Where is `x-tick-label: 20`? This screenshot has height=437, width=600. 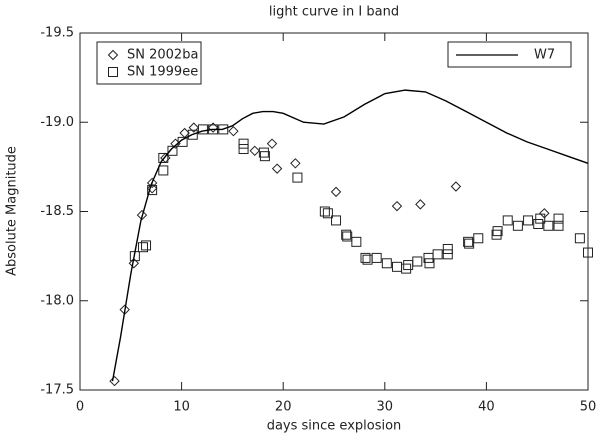
x-tick-label: 20 is located at coordinates (283, 407).